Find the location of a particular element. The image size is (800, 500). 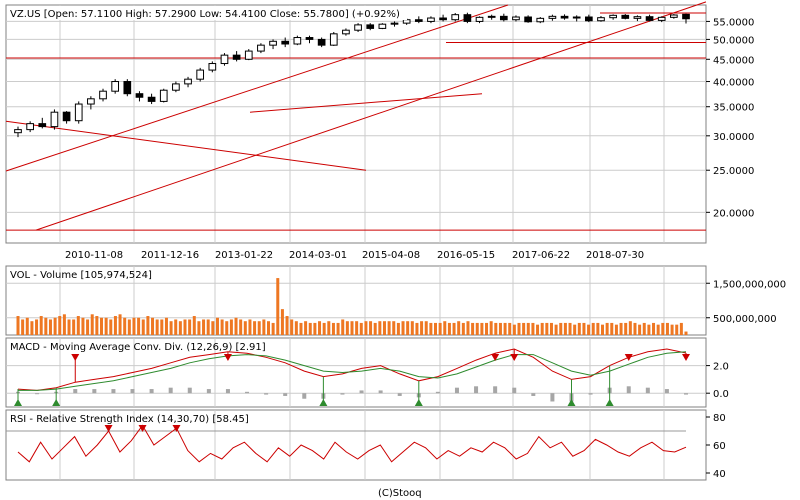

macd-sell-arrow is located at coordinates (628, 357).